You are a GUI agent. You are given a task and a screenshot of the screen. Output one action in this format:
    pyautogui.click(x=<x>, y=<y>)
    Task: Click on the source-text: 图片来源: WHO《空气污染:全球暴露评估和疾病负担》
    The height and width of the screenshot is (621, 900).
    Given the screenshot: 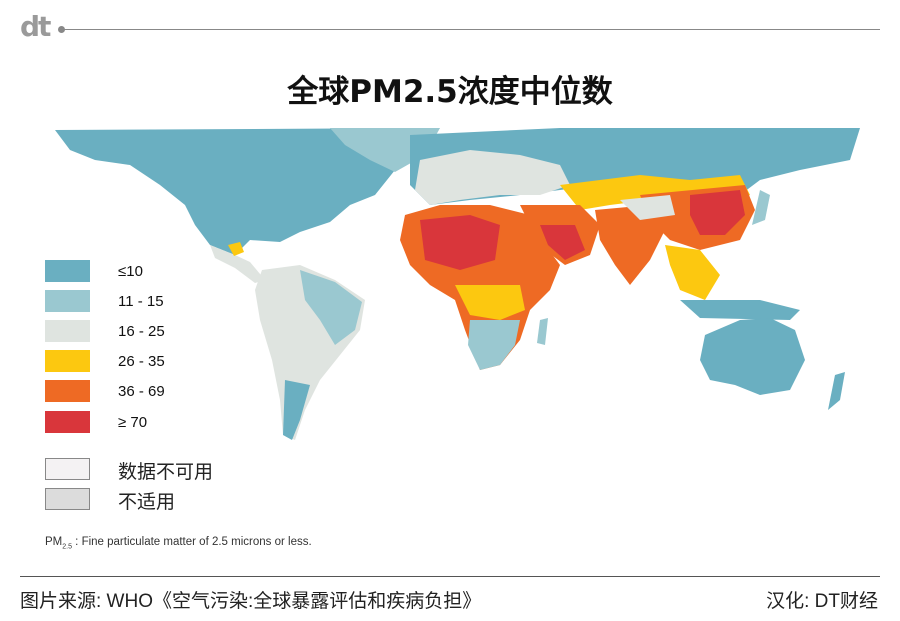 What is the action you would take?
    pyautogui.click(x=251, y=601)
    